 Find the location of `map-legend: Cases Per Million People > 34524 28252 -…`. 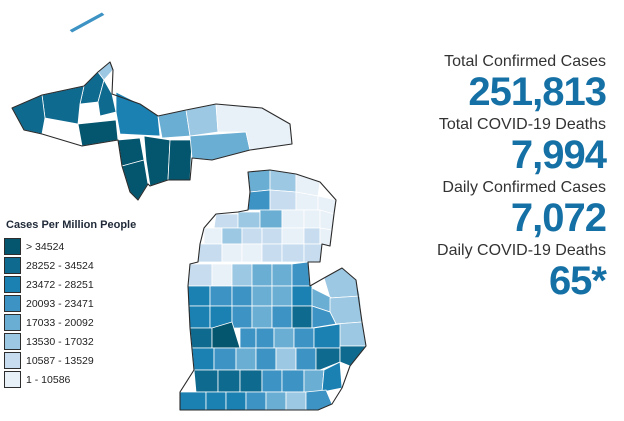

map-legend: Cases Per Million People > 34524 28252 -… is located at coordinates (84, 304).